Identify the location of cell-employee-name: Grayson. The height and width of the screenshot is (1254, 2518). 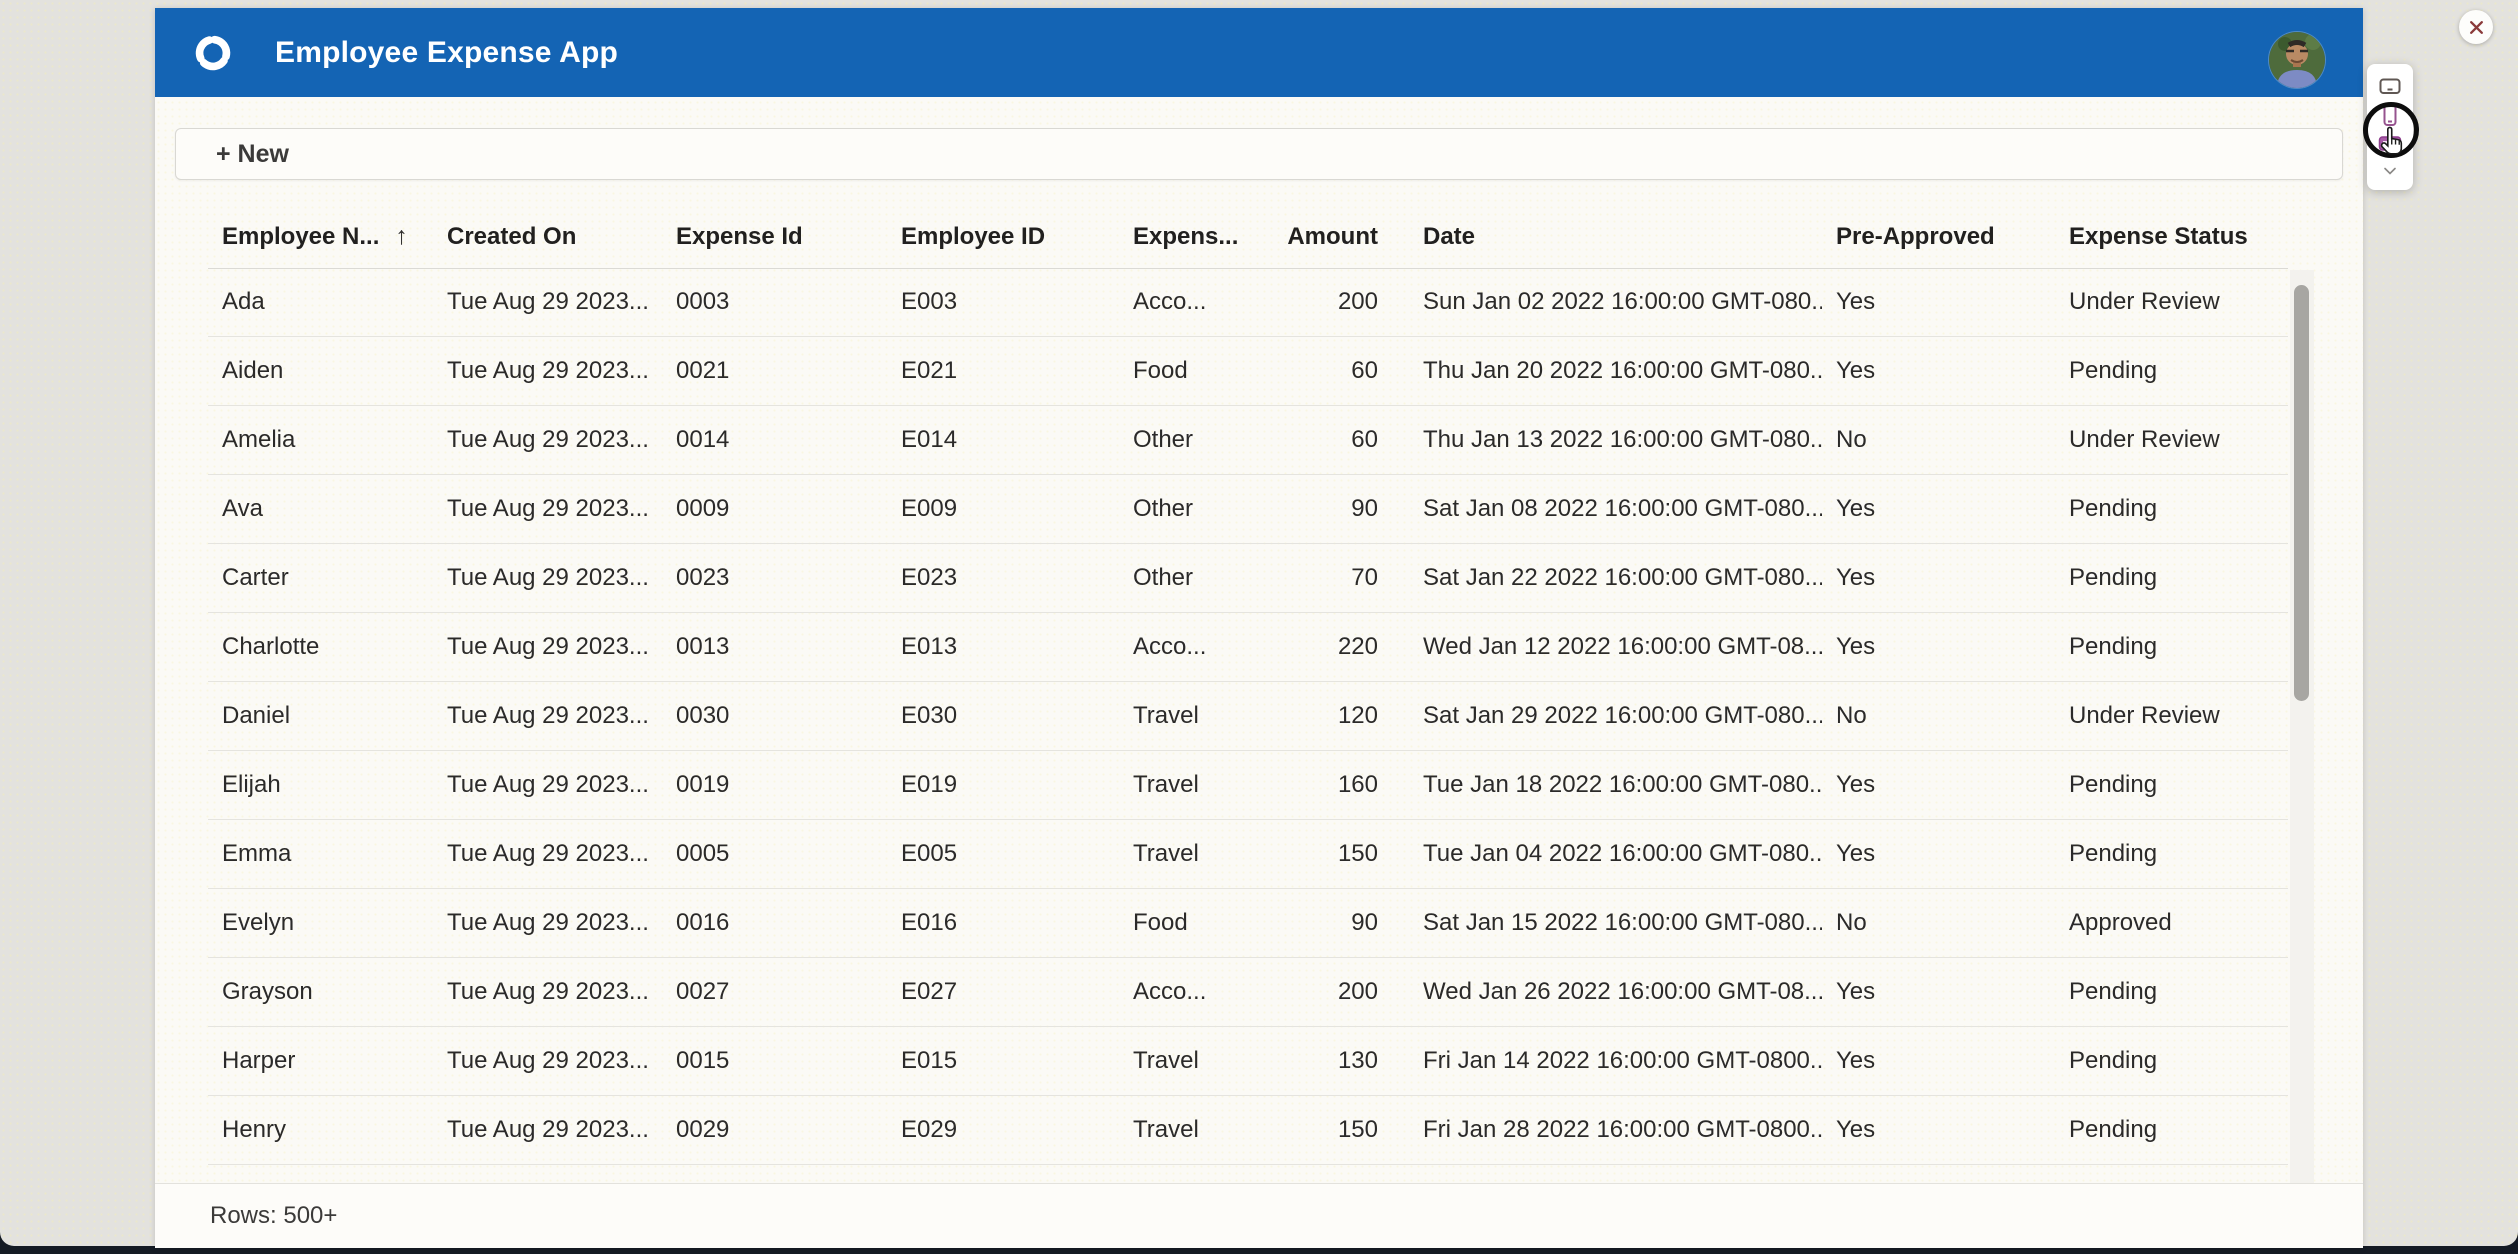
(267, 991).